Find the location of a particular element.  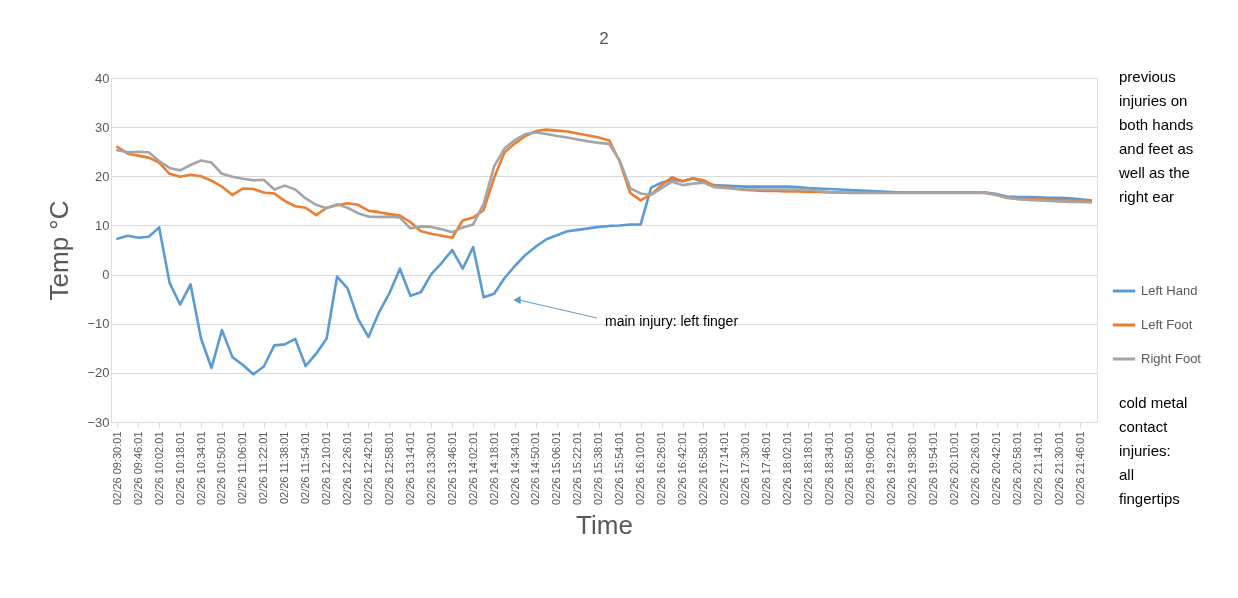

x-tick-label: 02/26 16:42:01 is located at coordinates (682, 468).